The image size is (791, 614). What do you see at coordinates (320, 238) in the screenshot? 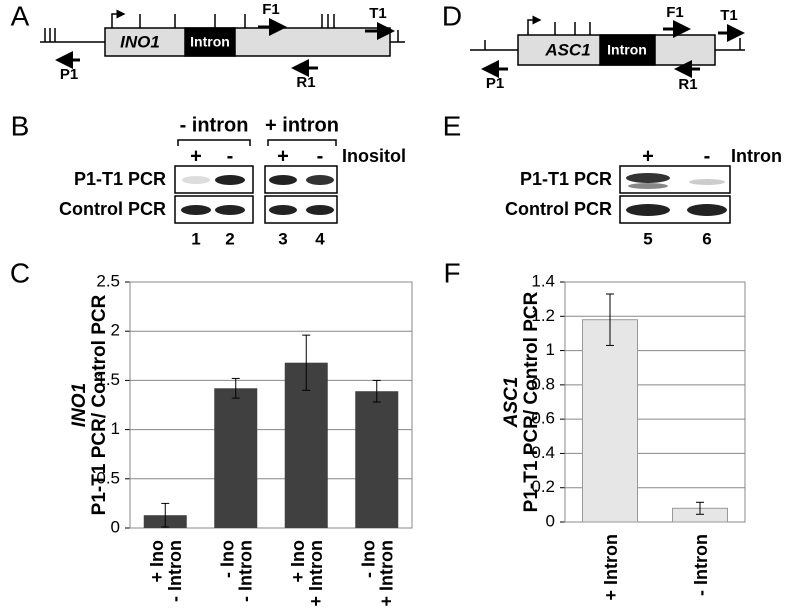
I see `lane-number: 4` at bounding box center [320, 238].